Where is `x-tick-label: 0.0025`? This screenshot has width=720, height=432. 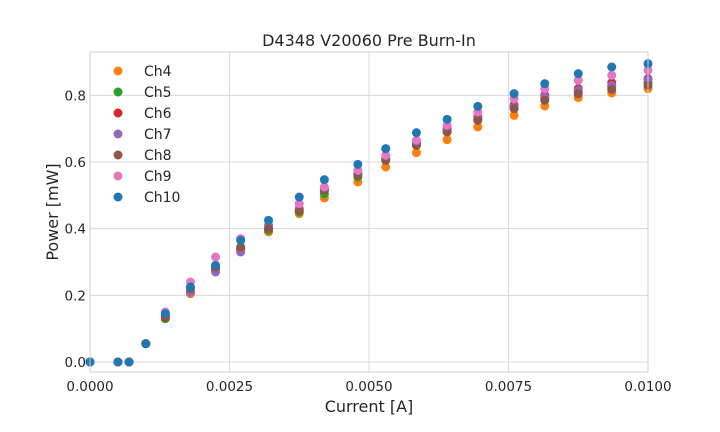 x-tick-label: 0.0025 is located at coordinates (229, 387).